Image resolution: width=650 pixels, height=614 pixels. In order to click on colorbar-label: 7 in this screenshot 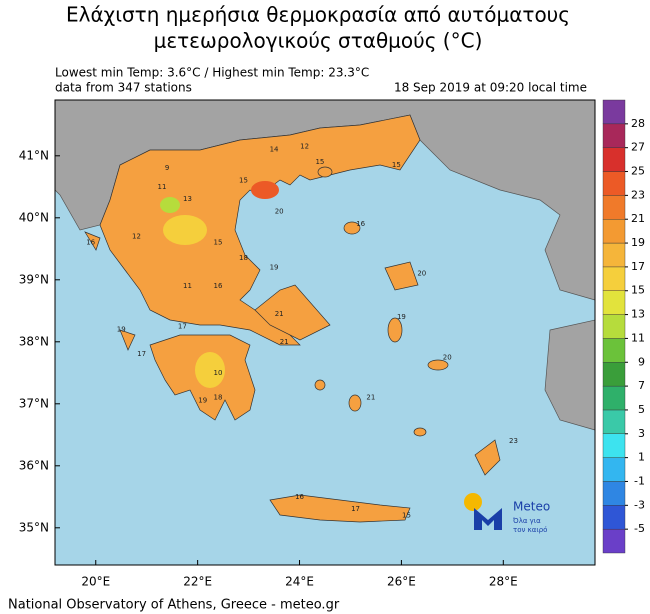, I will do `click(641, 385)`.